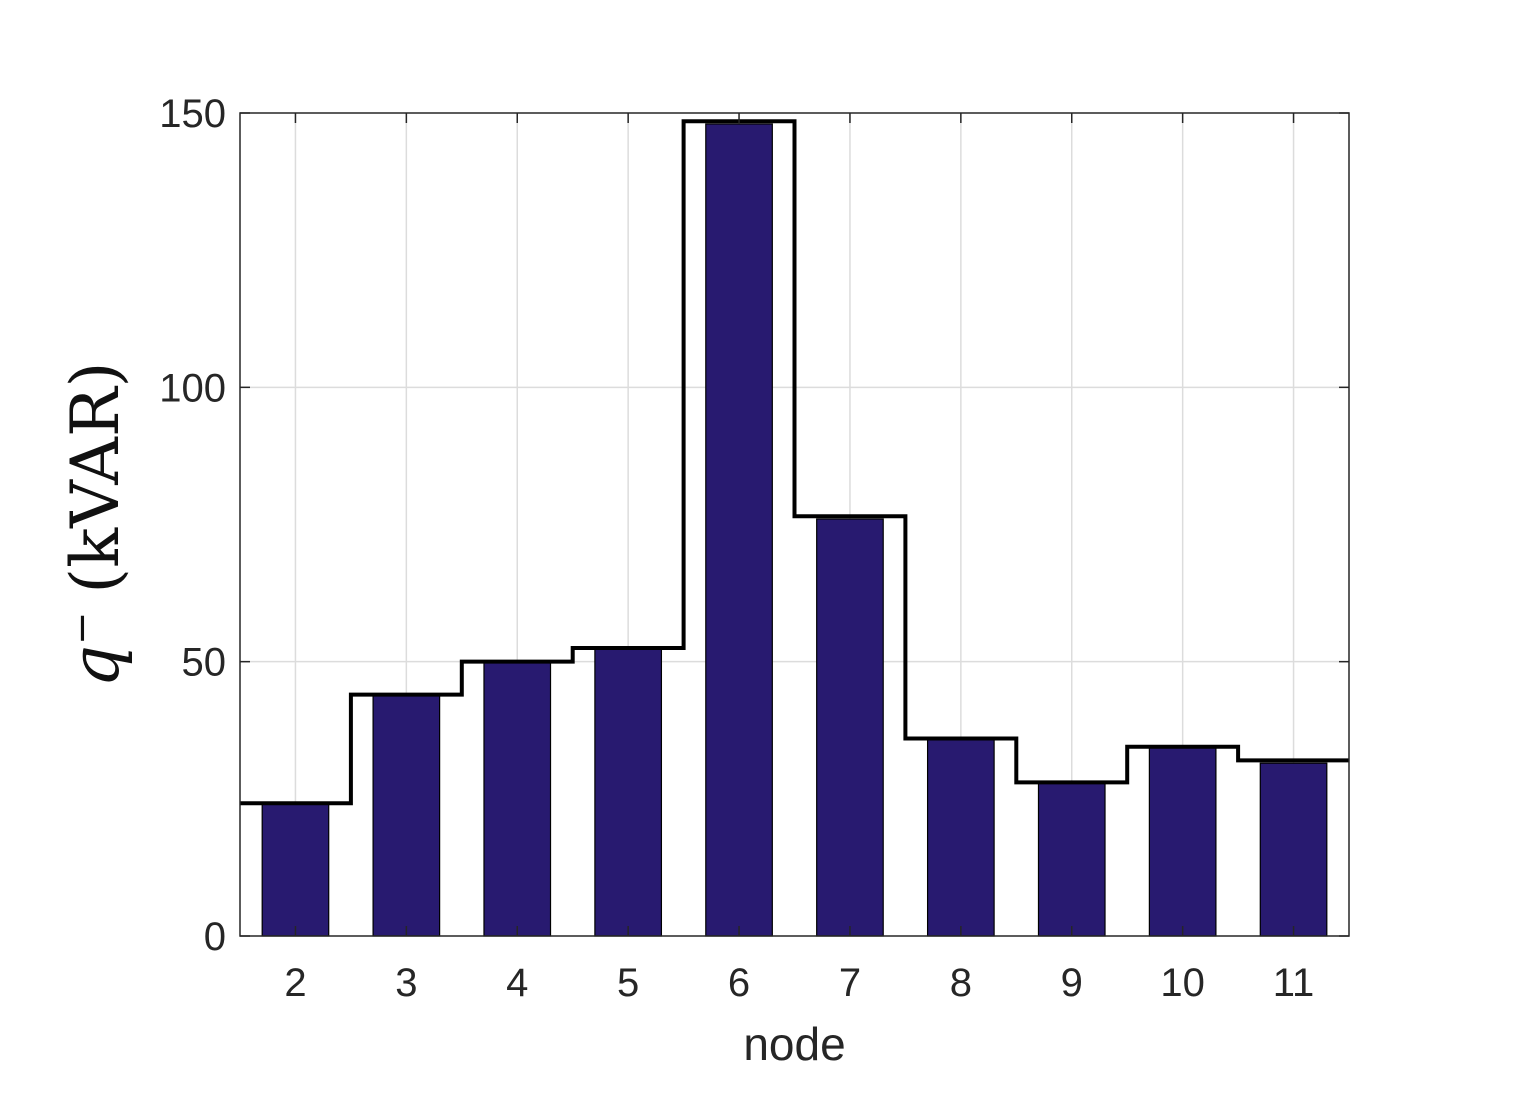 The image size is (1522, 1108). Describe the element at coordinates (295, 983) in the screenshot. I see `x-tick-label: 2` at that location.